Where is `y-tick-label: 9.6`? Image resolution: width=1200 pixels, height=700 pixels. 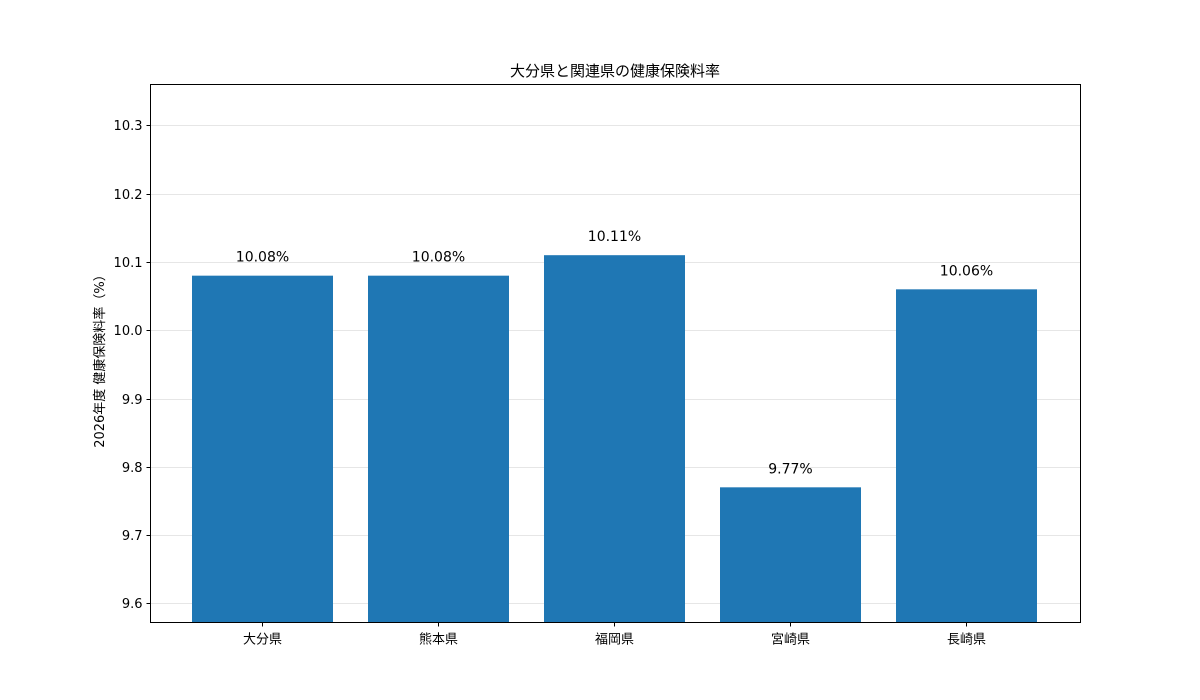
y-tick-label: 9.6 is located at coordinates (132, 604).